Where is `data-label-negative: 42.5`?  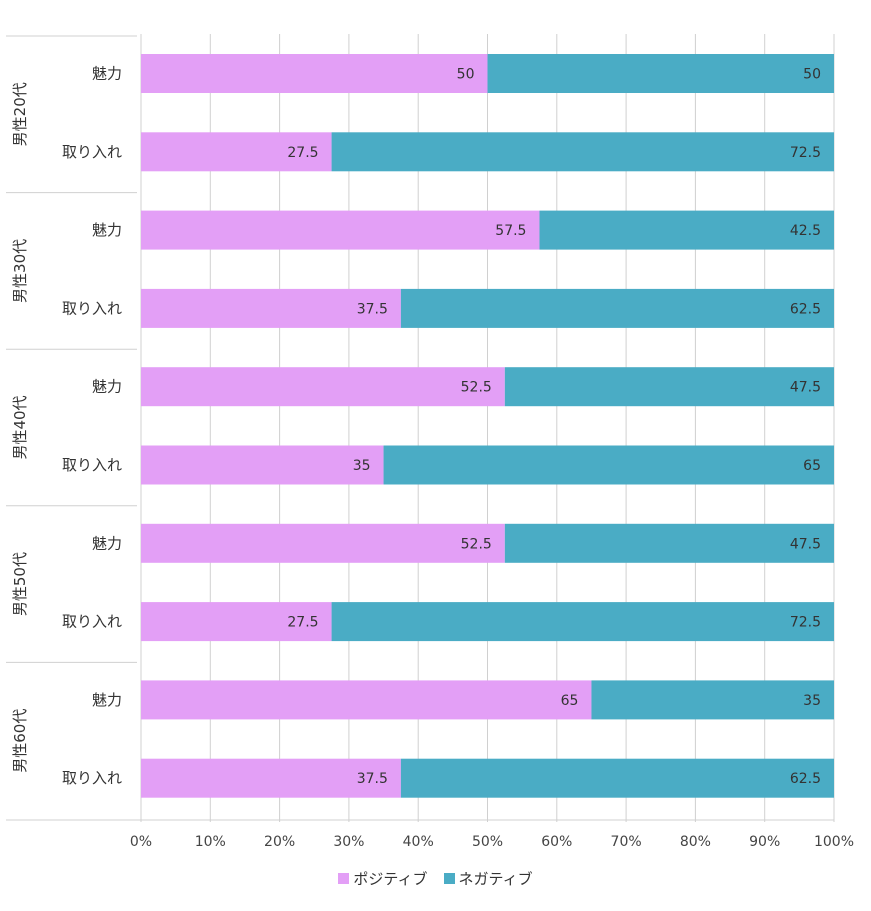
data-label-negative: 42.5 is located at coordinates (805, 231).